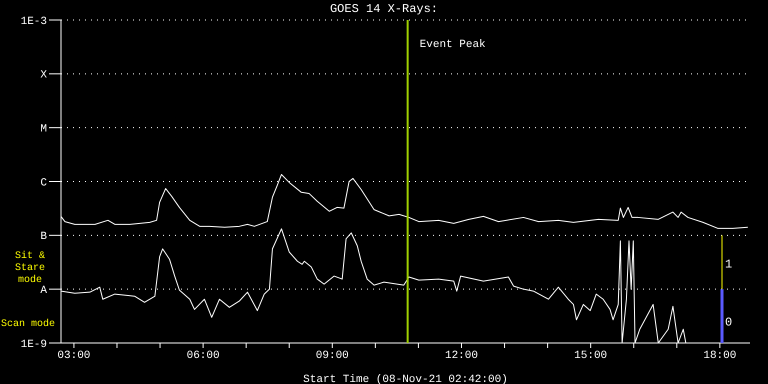 The width and height of the screenshot is (768, 384). I want to click on chart-title: GOES 14 X-Rays:, so click(384, 9).